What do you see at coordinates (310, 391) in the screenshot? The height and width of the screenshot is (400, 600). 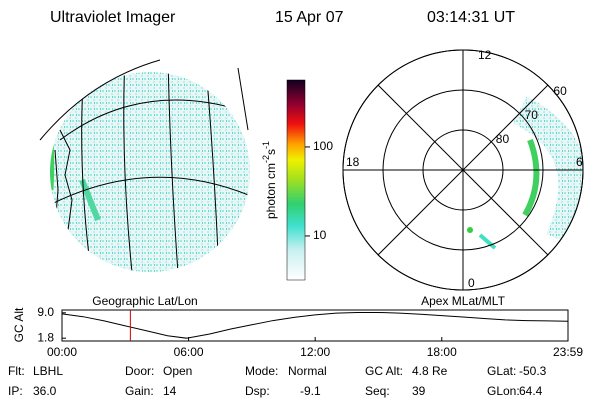 I see `field-value: -9.1` at bounding box center [310, 391].